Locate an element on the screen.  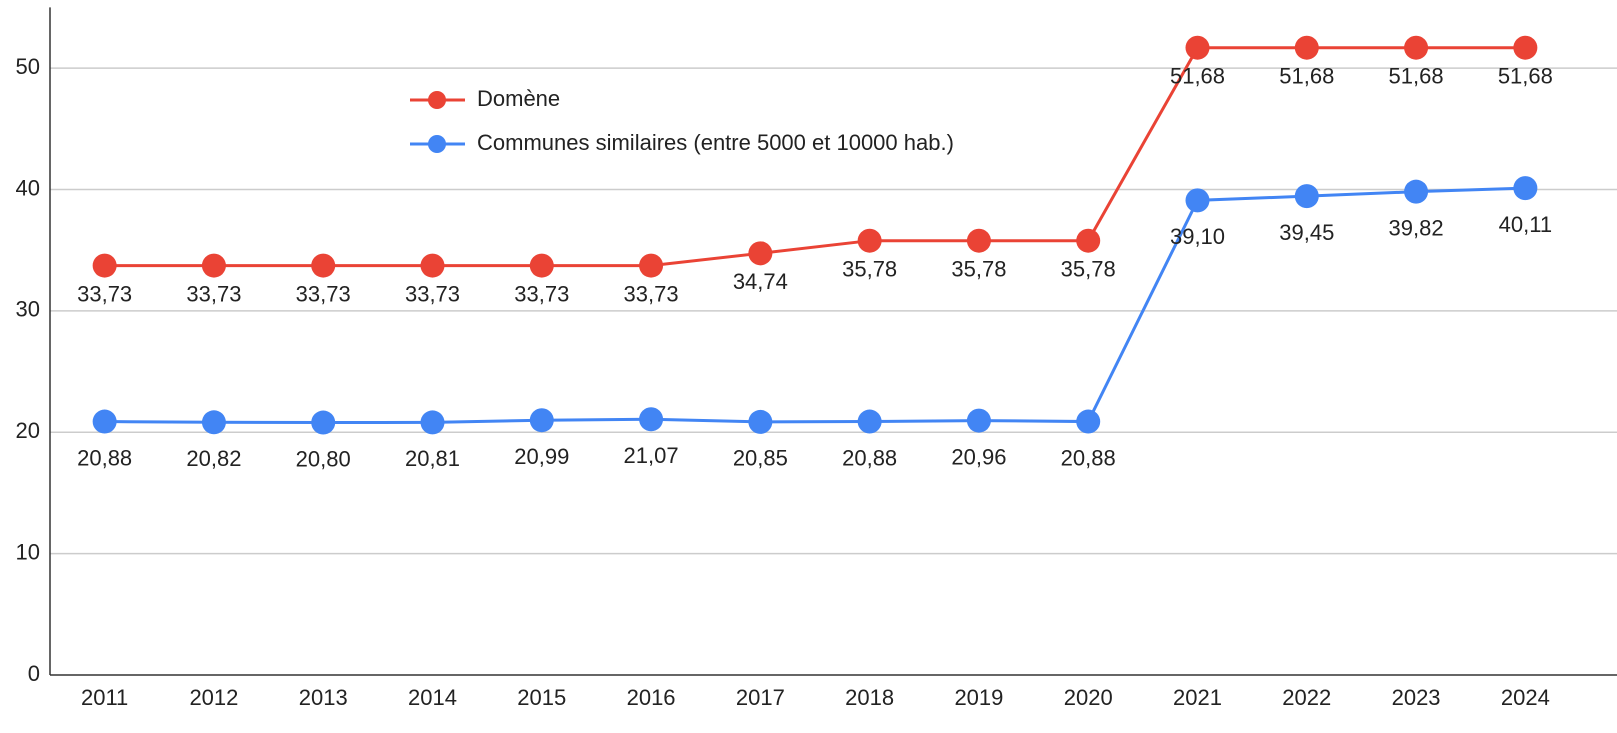
x-tick-label: 2020 is located at coordinates (1088, 697).